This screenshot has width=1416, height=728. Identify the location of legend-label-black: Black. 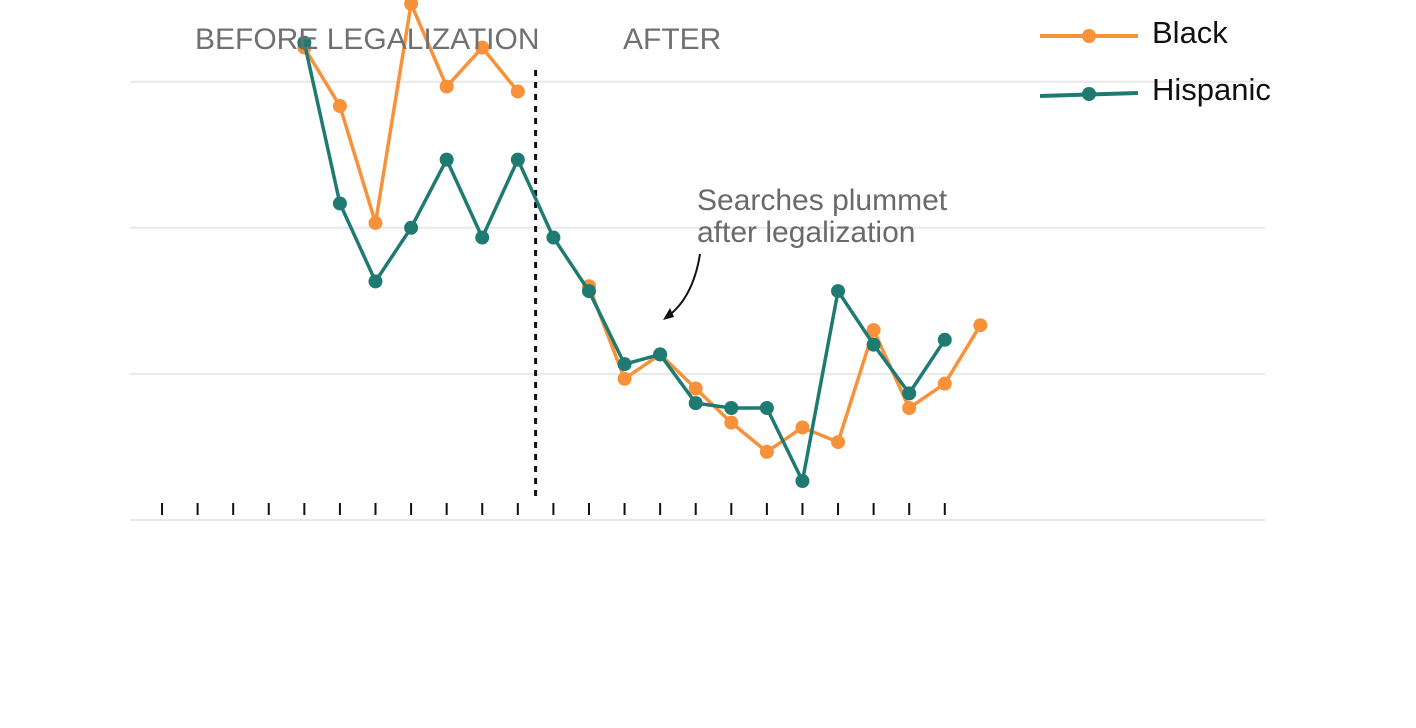
(1190, 32).